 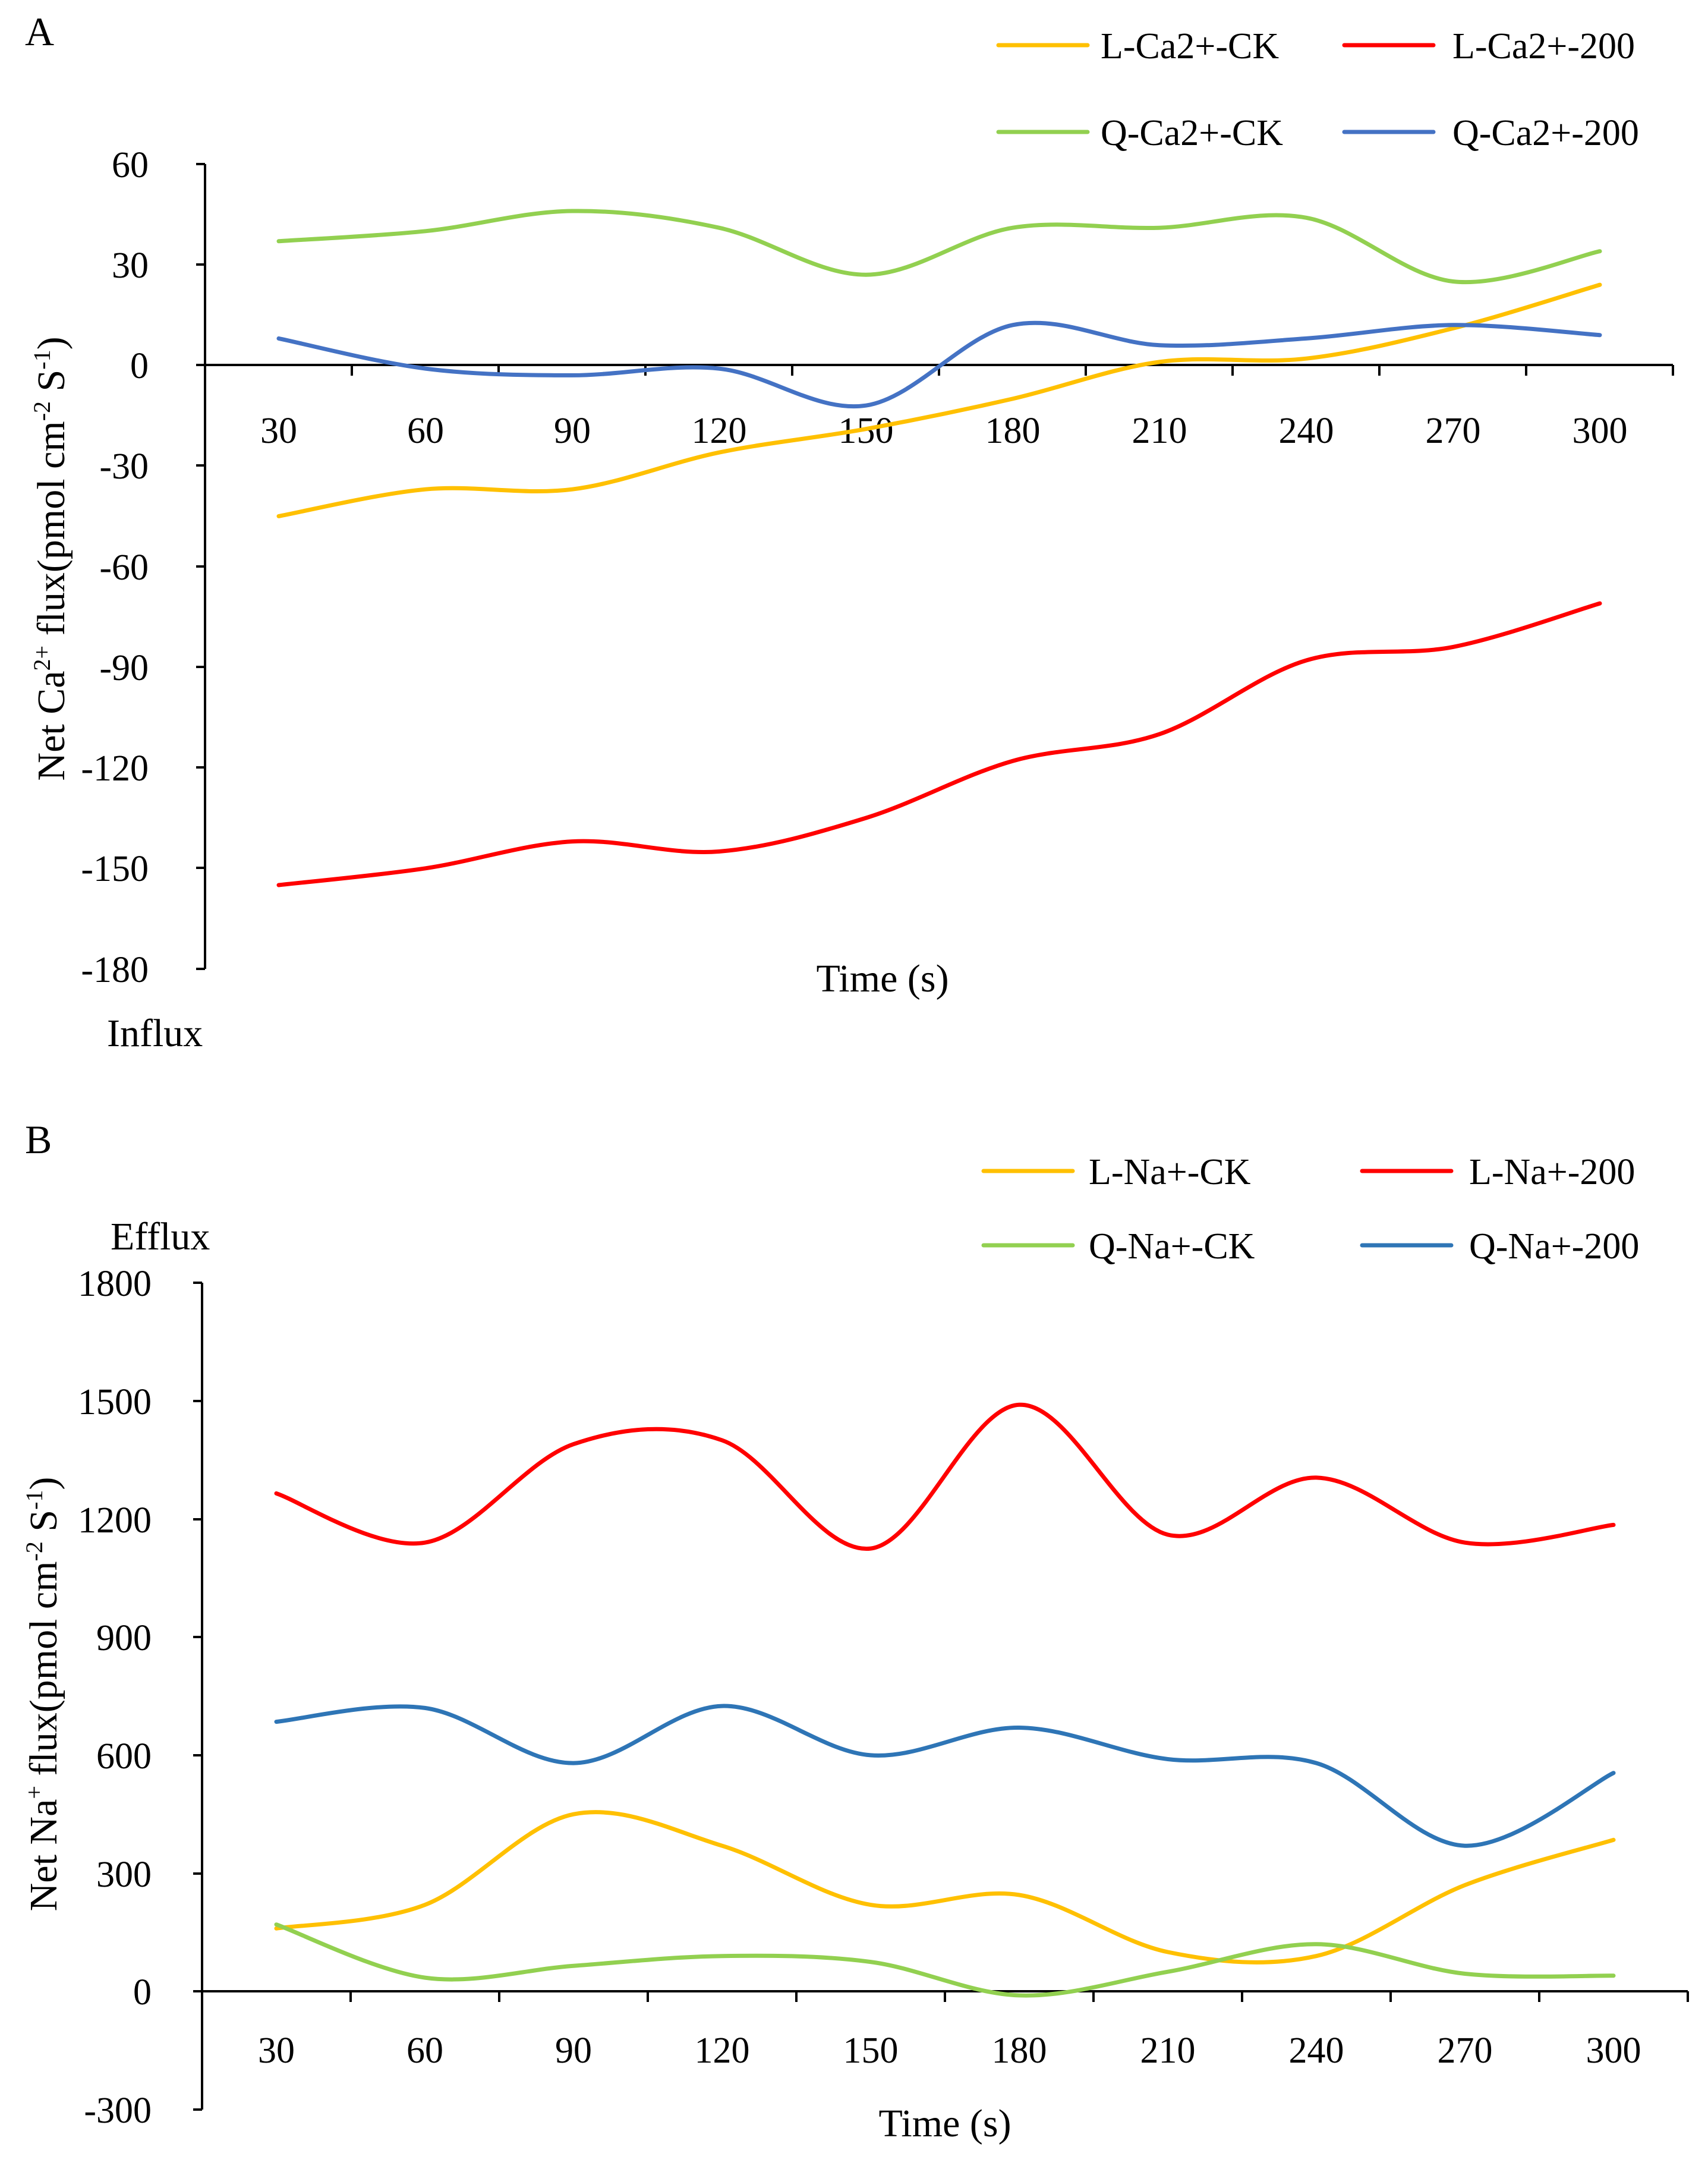 What do you see at coordinates (939, 247) in the screenshot?
I see `line-q-ca-ck` at bounding box center [939, 247].